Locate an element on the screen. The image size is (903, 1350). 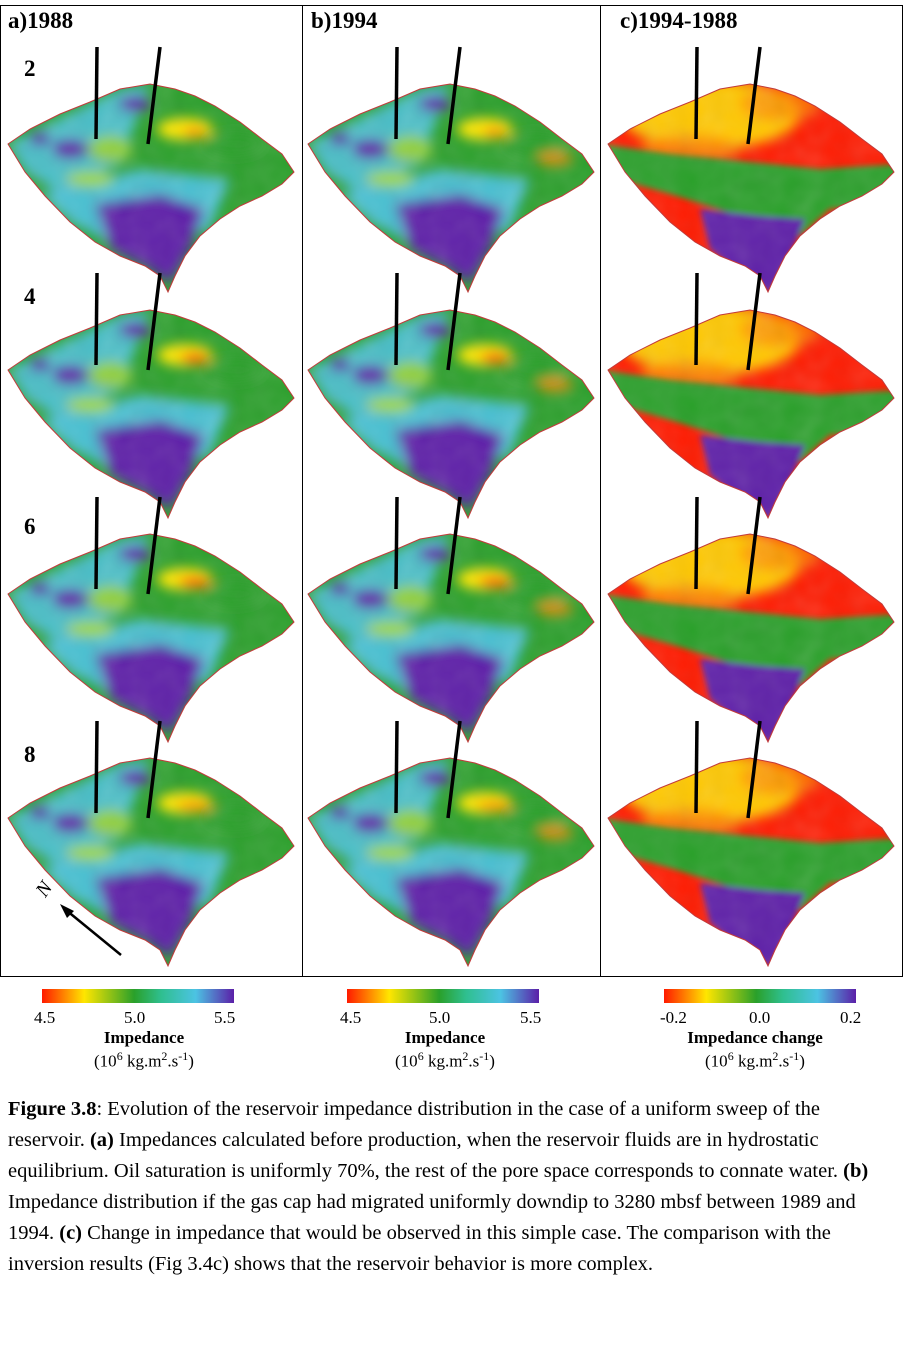
column-title-b: b)1994 is located at coordinates (344, 20).